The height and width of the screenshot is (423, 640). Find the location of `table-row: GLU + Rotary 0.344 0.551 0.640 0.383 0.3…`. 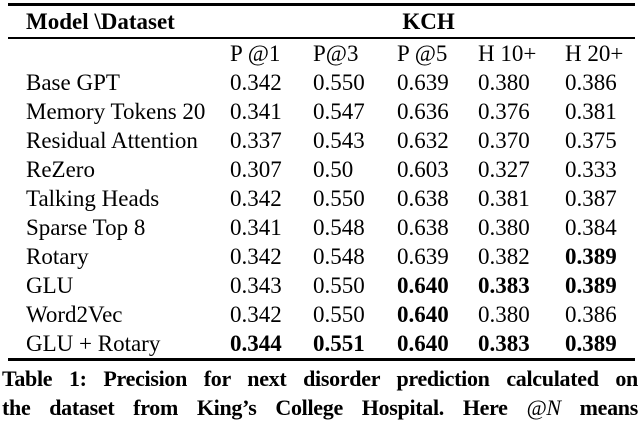

table-row: GLU + Rotary 0.344 0.551 0.640 0.383 0.3… is located at coordinates (322, 344).